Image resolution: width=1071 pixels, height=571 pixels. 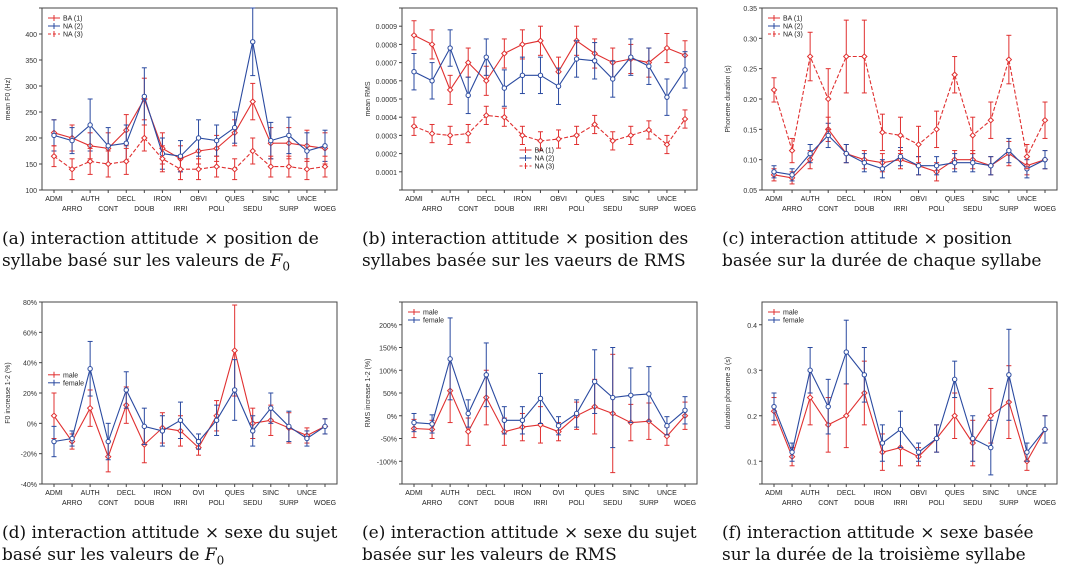 I want to click on x-tick-label: AUTH, so click(x=810, y=493).